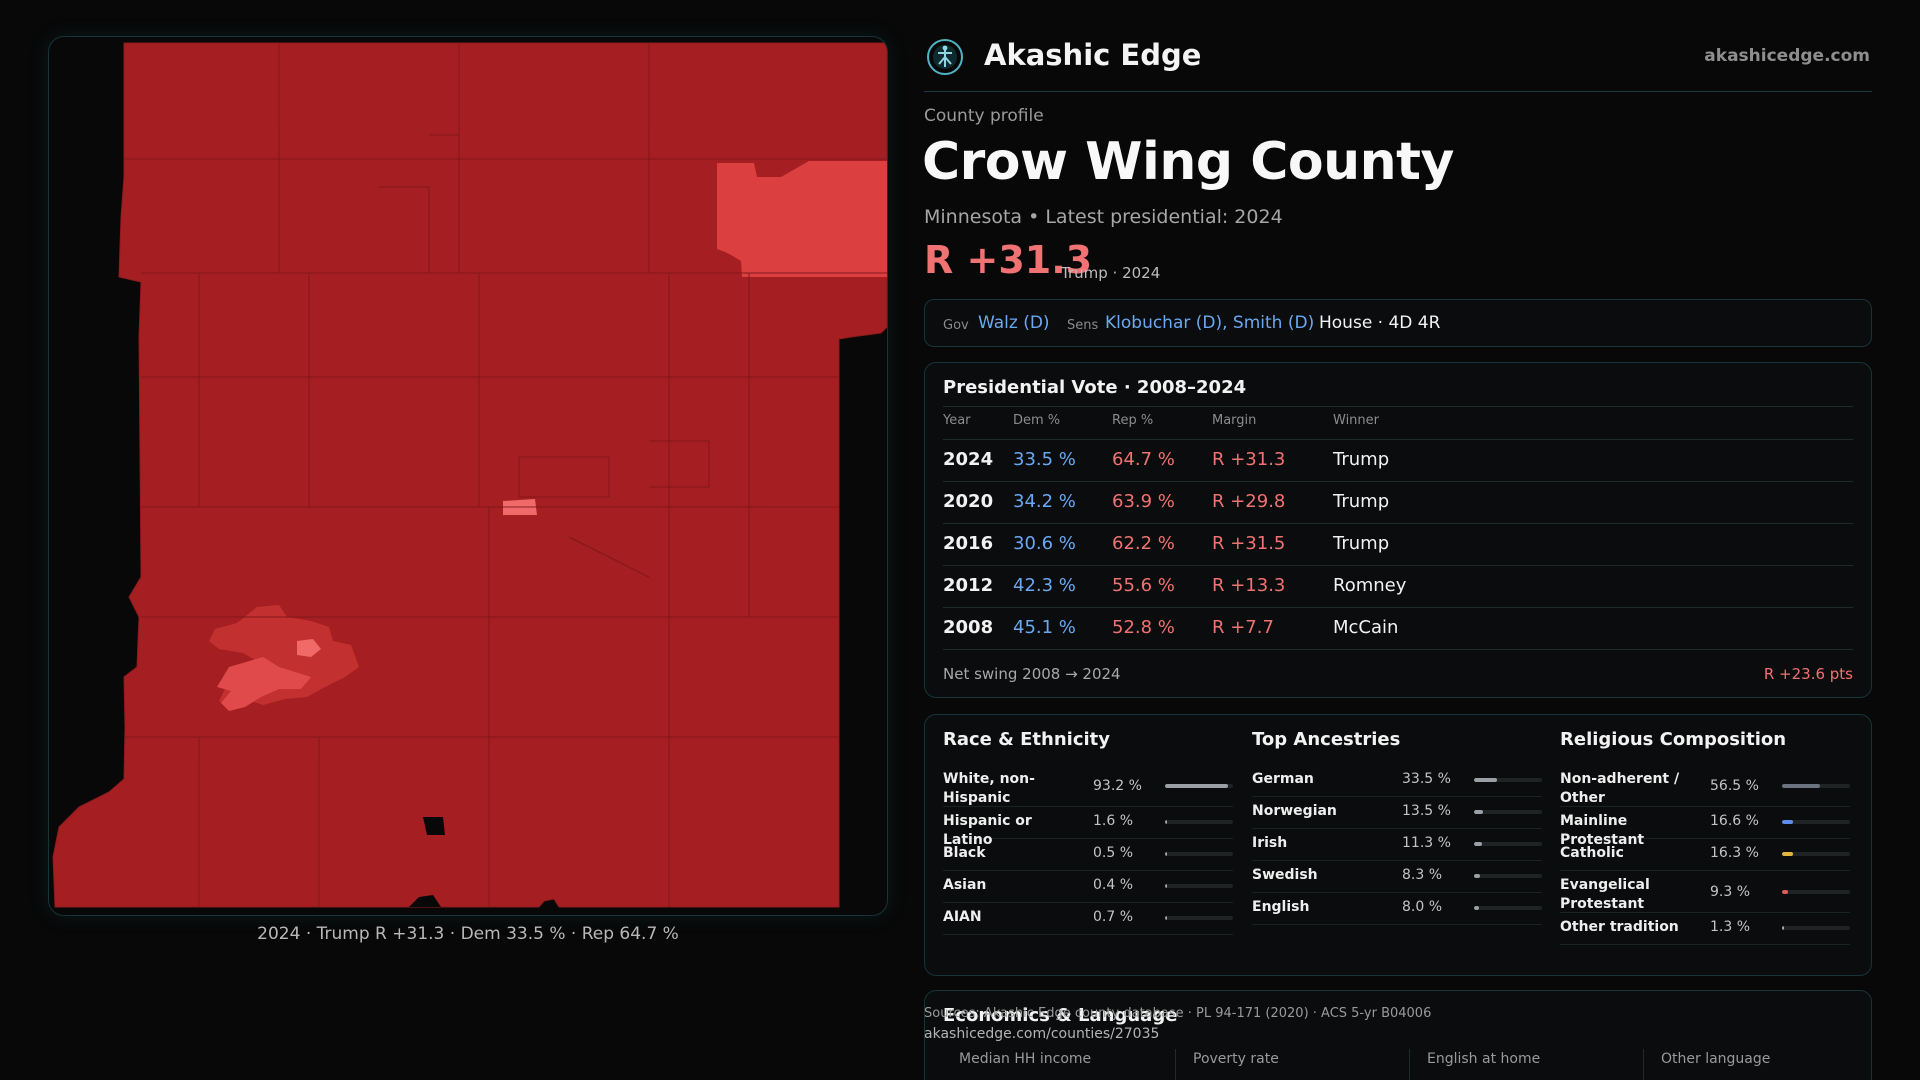  Describe the element at coordinates (1044, 585) in the screenshot. I see `dem-cell: 42.3 %` at that location.